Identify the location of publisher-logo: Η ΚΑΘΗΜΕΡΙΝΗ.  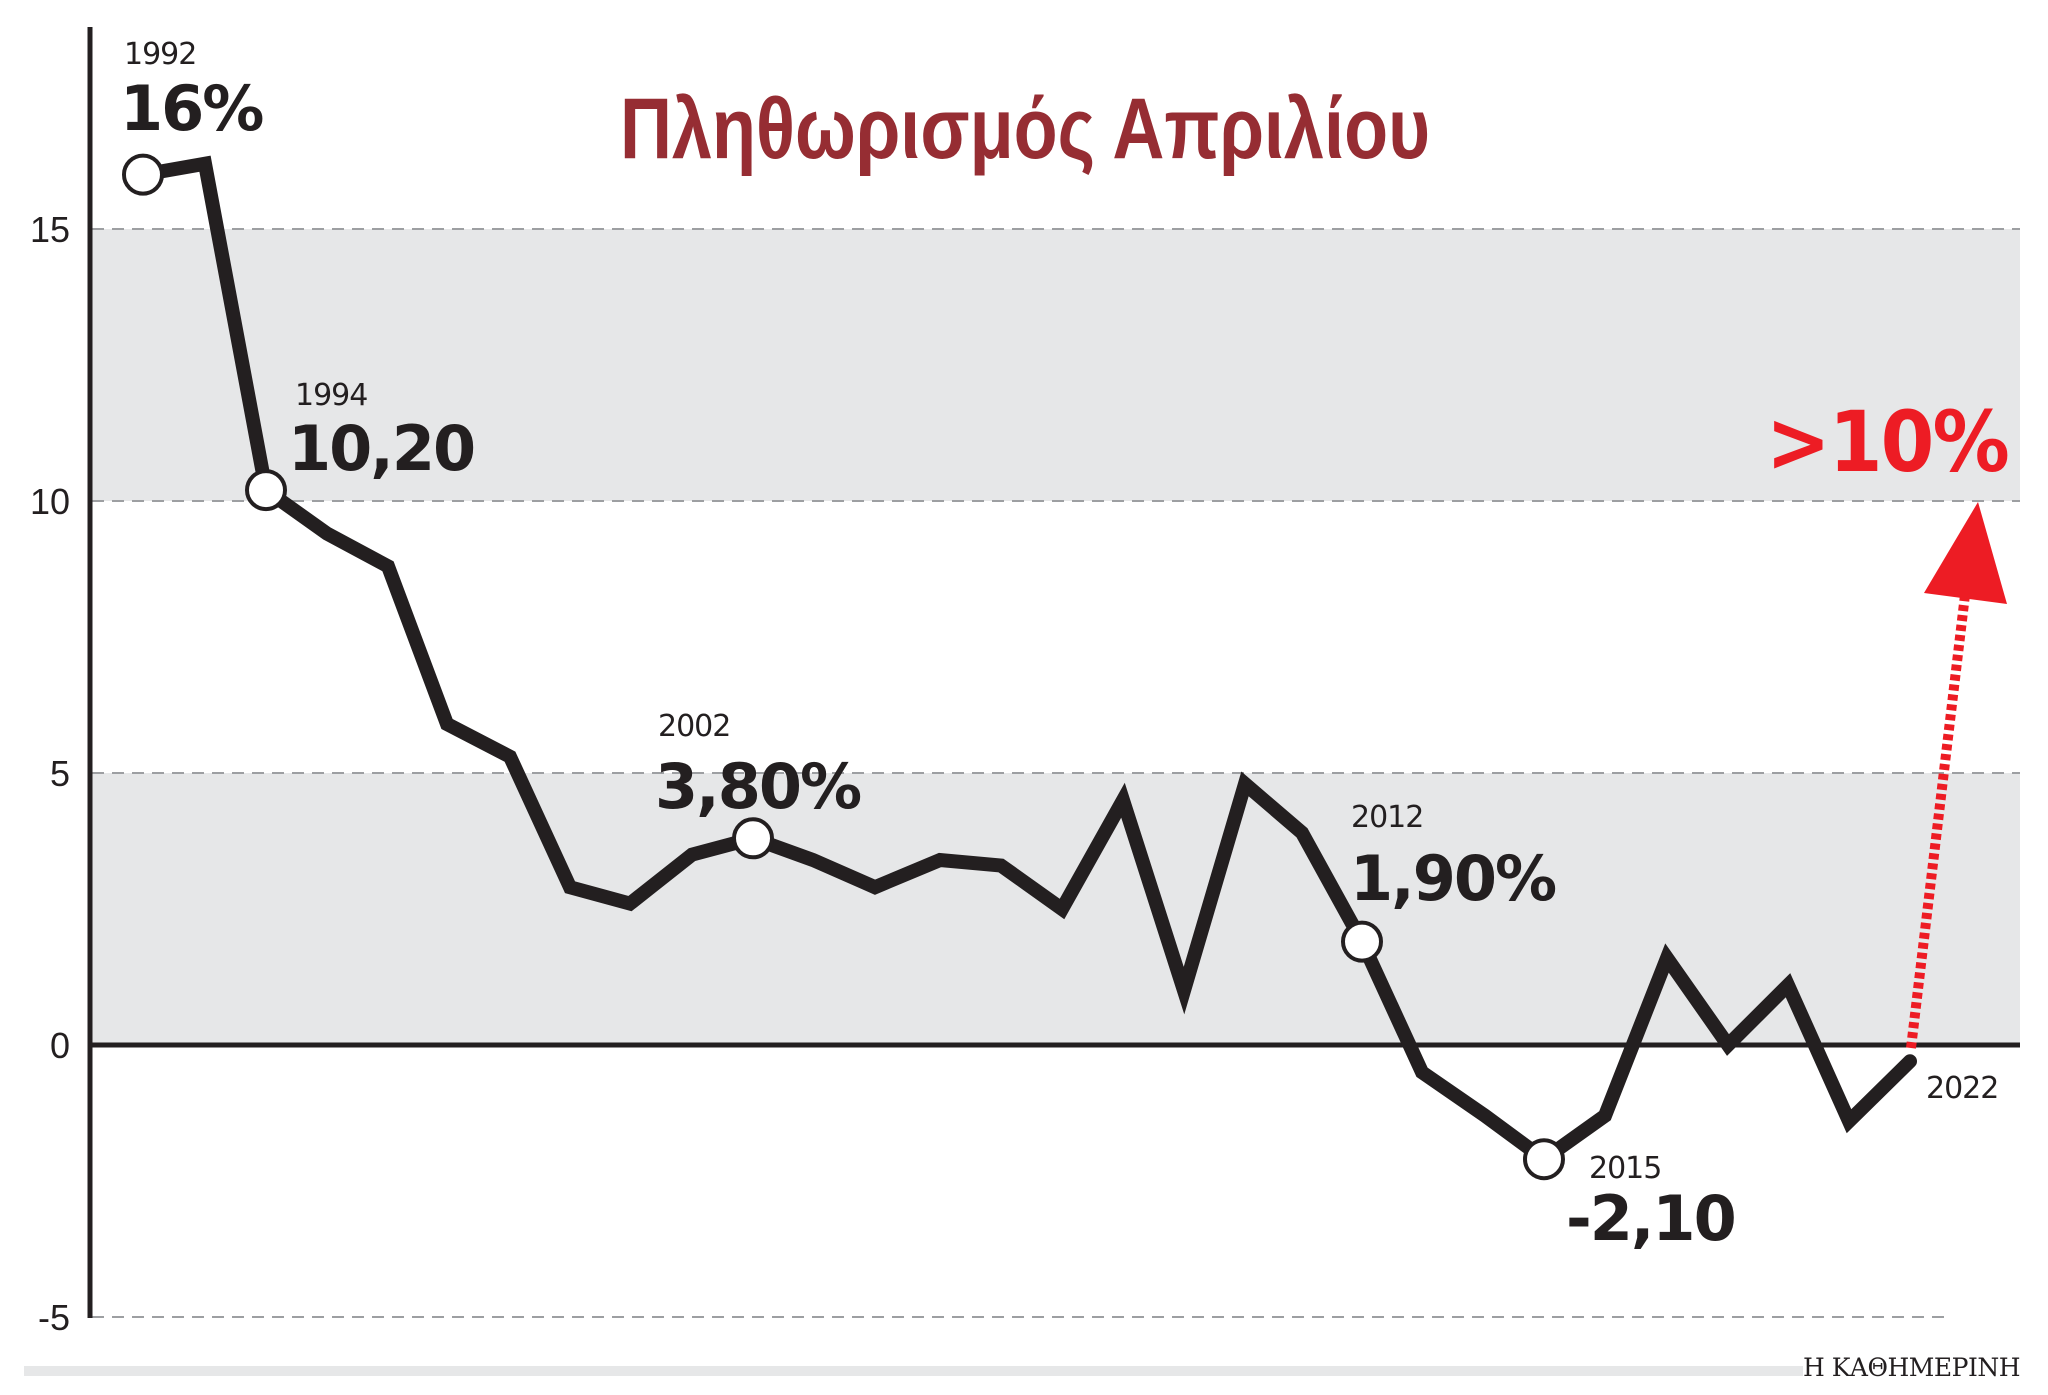
(1911, 1367).